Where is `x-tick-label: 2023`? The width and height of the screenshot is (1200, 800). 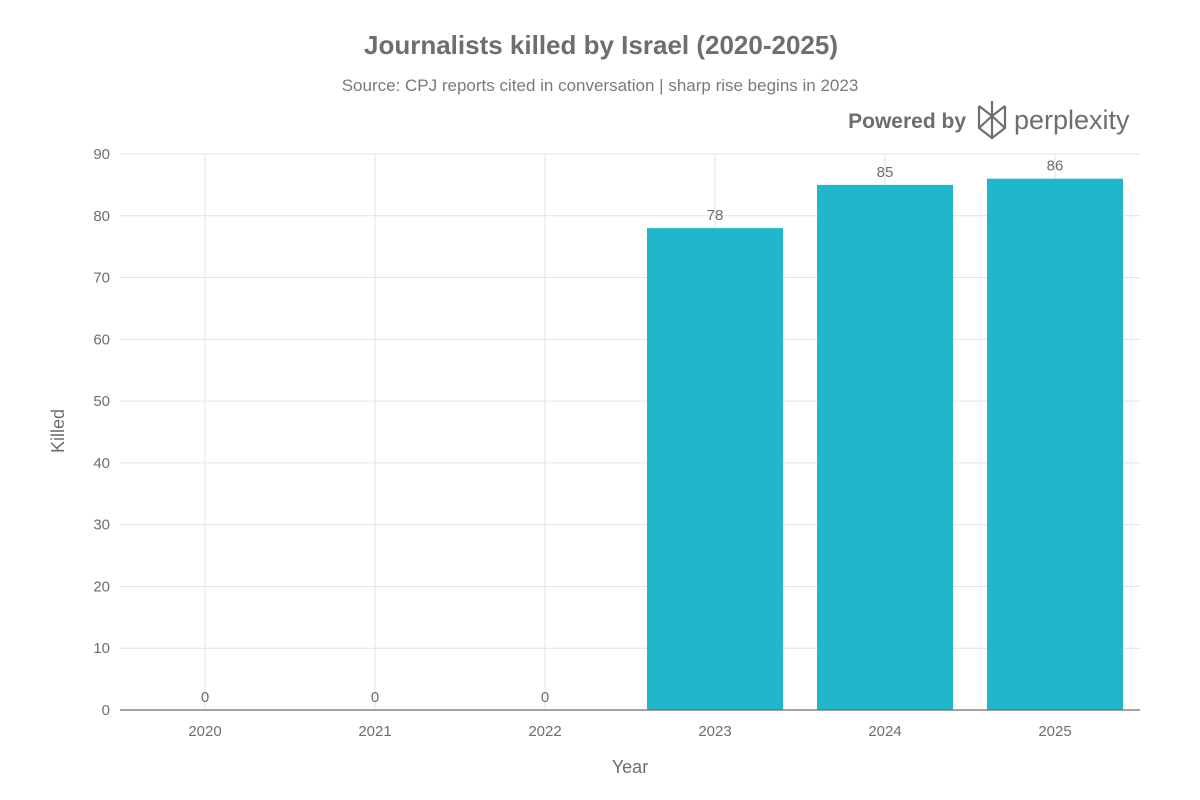
x-tick-label: 2023 is located at coordinates (714, 731).